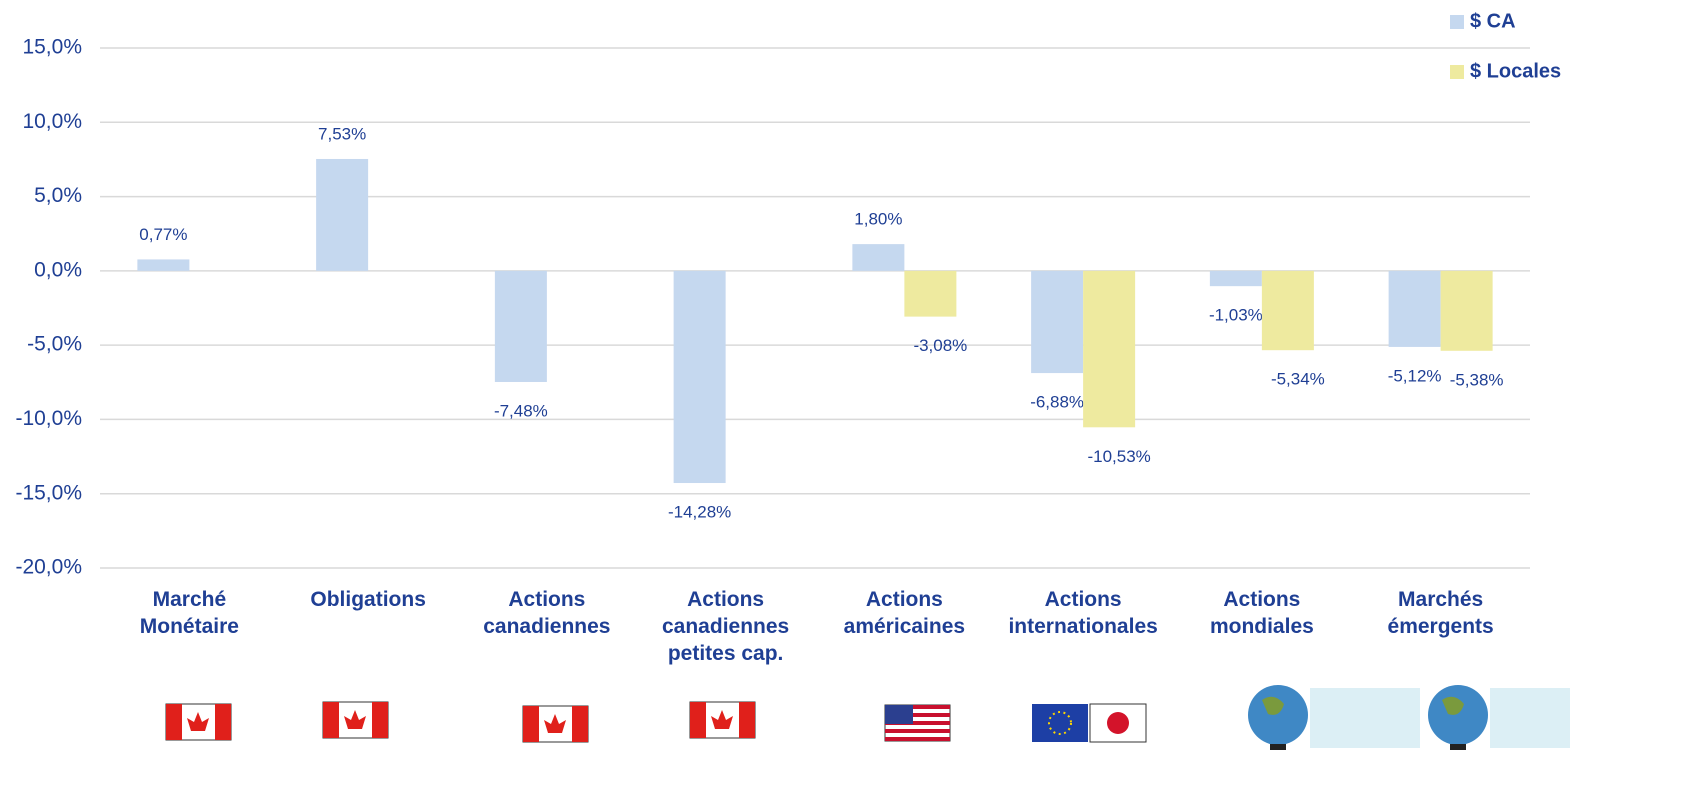  I want to click on x-tick-label: Obligations, so click(368, 599).